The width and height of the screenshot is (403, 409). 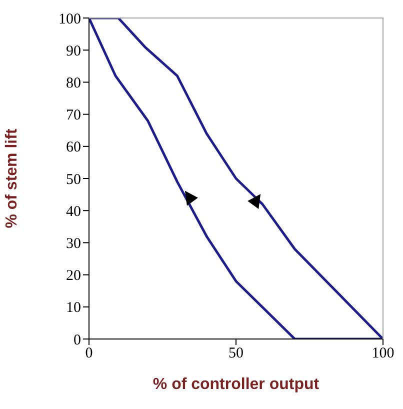 What do you see at coordinates (12, 178) in the screenshot?
I see `y-axis-title: % of stem lift` at bounding box center [12, 178].